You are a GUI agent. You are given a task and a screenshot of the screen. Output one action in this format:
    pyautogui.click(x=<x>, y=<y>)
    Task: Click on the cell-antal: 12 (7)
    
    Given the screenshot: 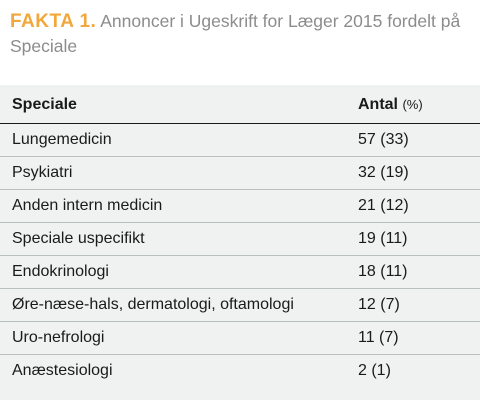 What is the action you would take?
    pyautogui.click(x=419, y=305)
    